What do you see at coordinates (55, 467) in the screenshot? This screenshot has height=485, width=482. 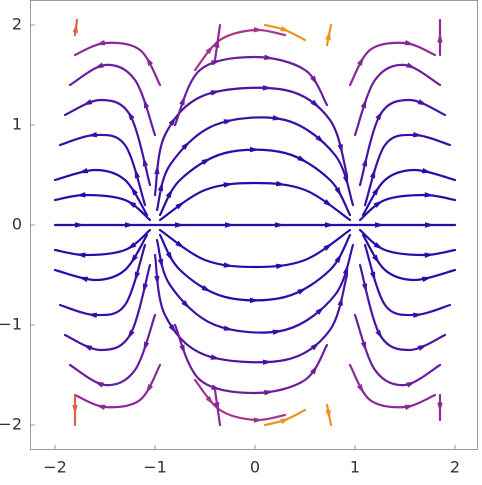 I see `x-tick-label: −2` at bounding box center [55, 467].